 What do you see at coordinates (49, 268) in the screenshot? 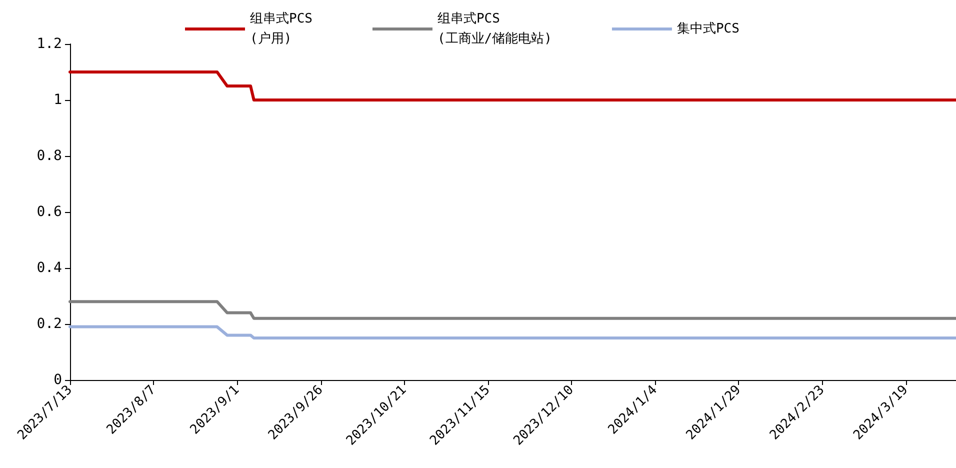
I see `y-tick-label: 0.4` at bounding box center [49, 268].